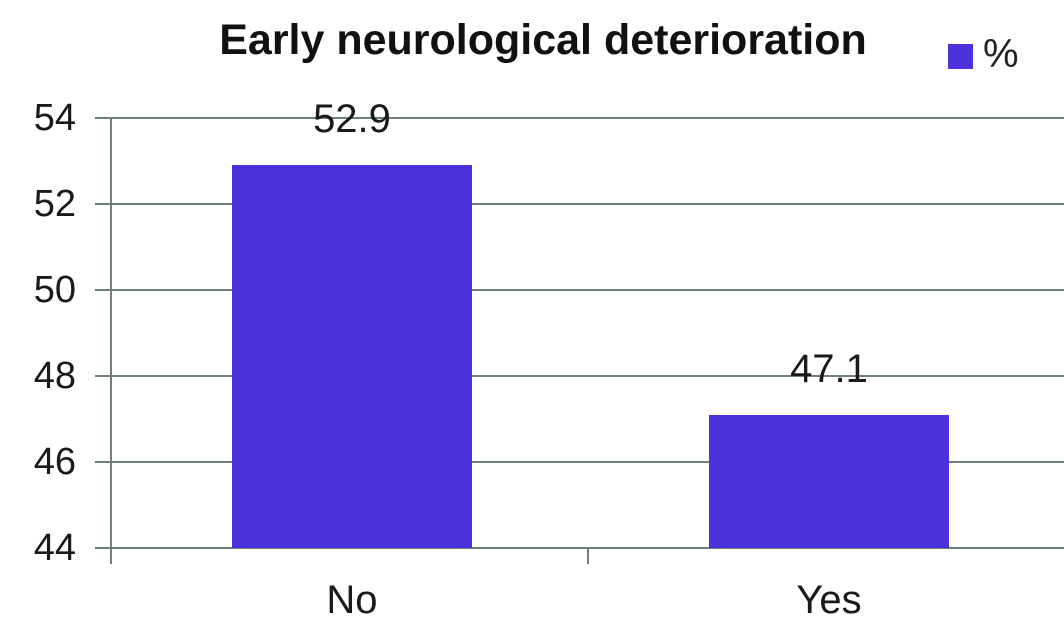 The width and height of the screenshot is (1064, 642). I want to click on bar-yes, so click(829, 481).